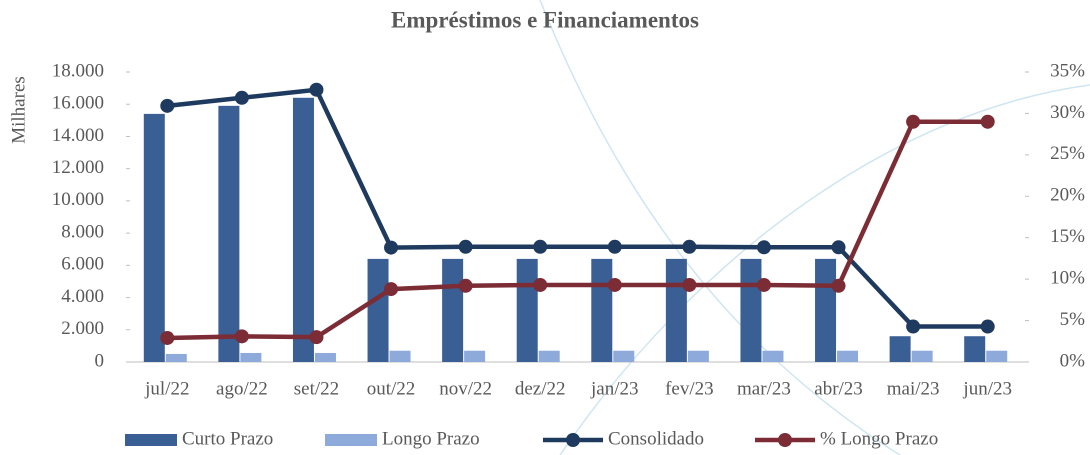  What do you see at coordinates (227, 438) in the screenshot?
I see `legend-label: Curto Prazo` at bounding box center [227, 438].